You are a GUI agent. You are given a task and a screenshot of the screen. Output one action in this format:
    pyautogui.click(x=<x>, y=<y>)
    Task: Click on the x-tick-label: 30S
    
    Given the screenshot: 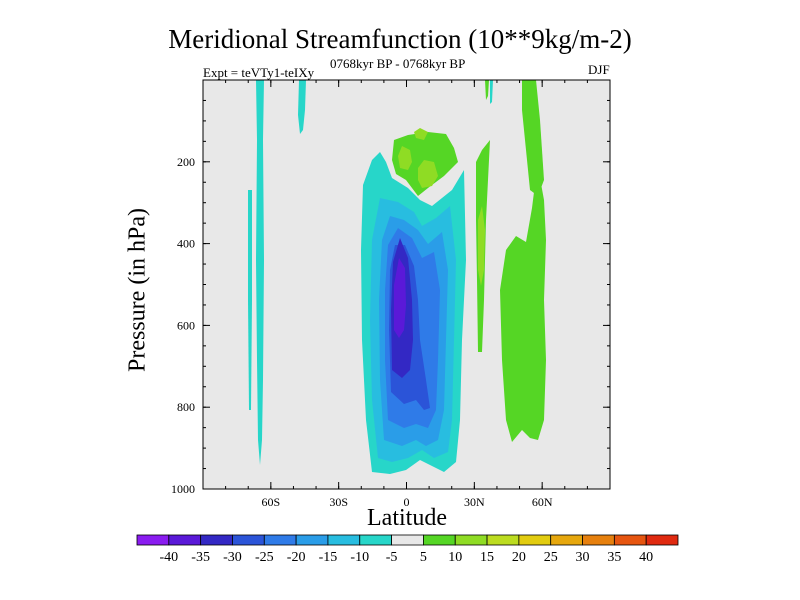 What is the action you would take?
    pyautogui.click(x=338, y=502)
    